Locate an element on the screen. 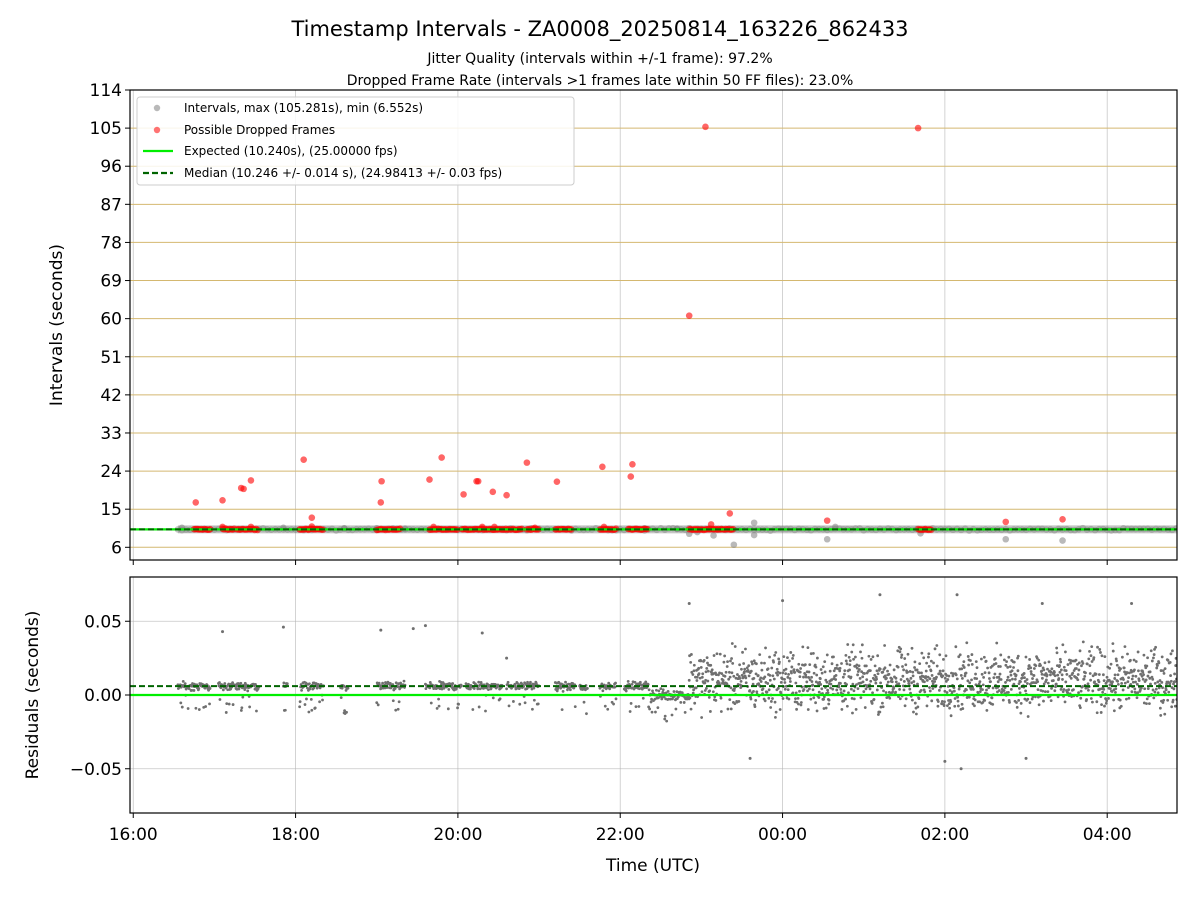  interval-point is located at coordinates (754, 523).